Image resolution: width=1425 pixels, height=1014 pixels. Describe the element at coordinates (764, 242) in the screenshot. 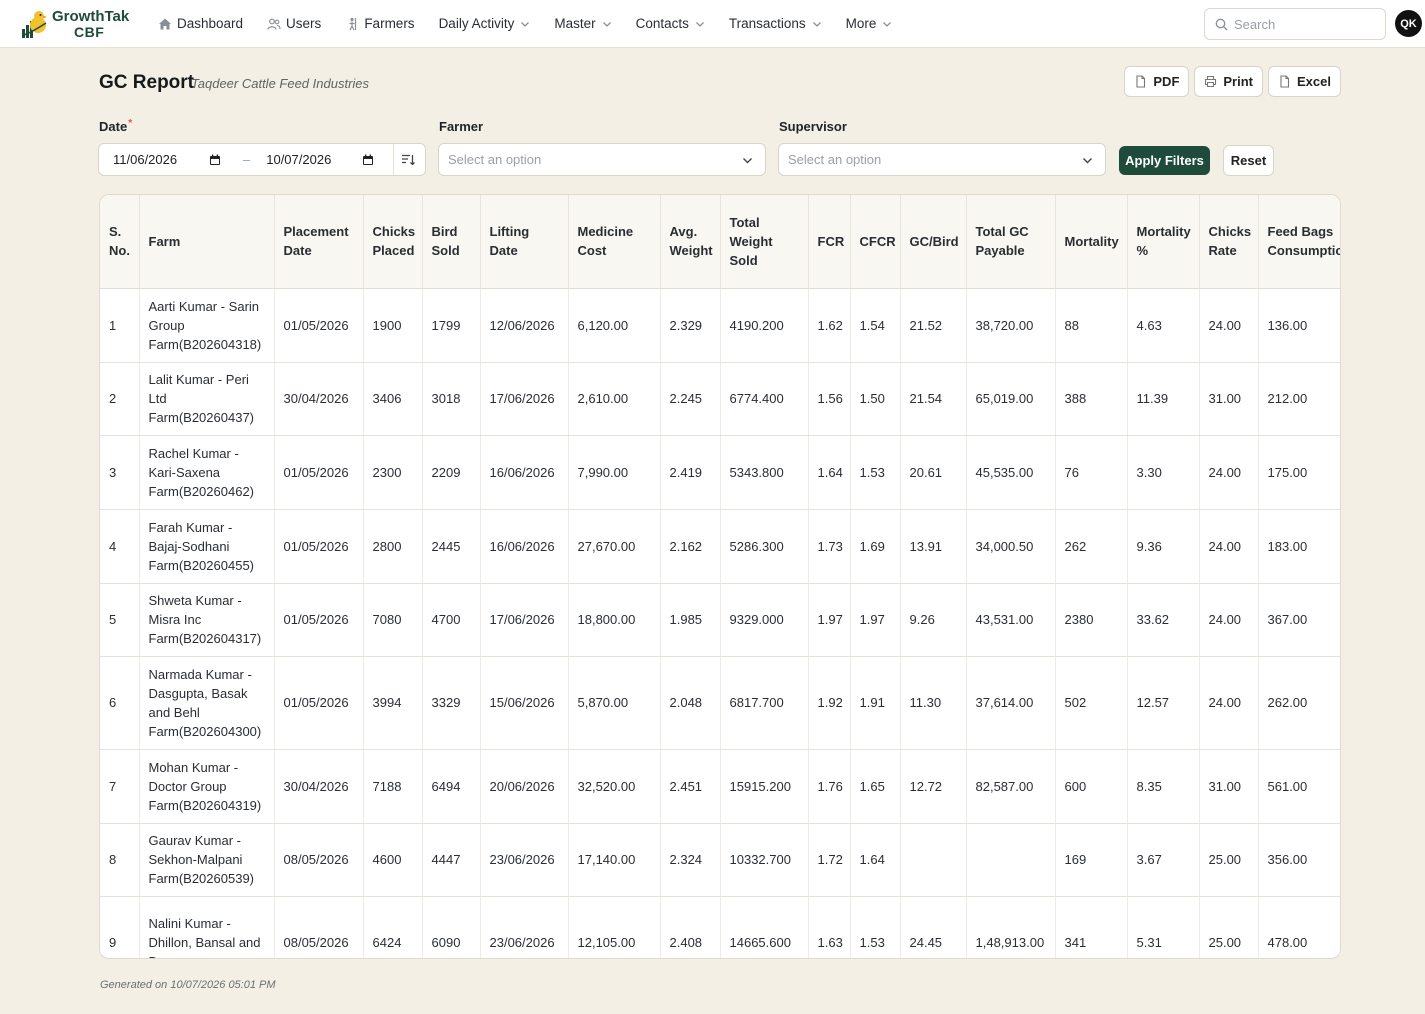

I see `col-total-weight-sold: Total Weight Sold` at that location.